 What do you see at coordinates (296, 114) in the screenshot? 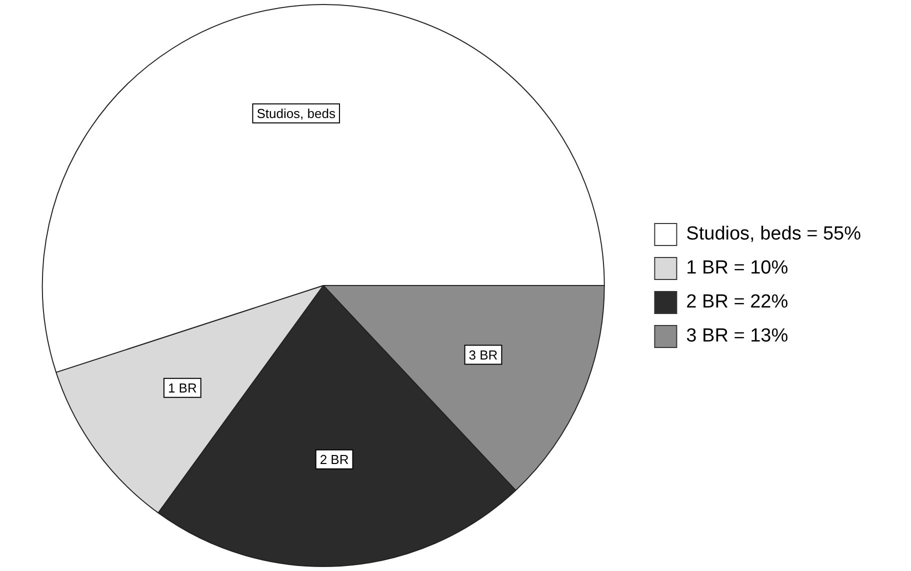
I see `text: Studios, beds` at bounding box center [296, 114].